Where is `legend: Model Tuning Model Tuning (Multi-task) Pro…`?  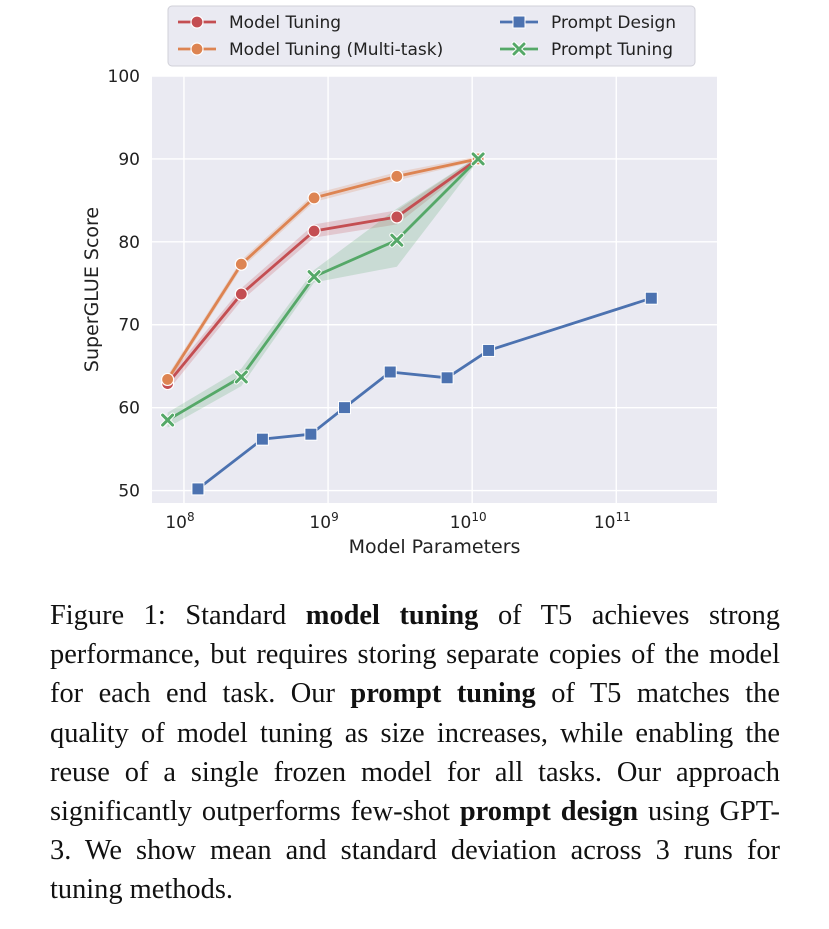
legend: Model Tuning Model Tuning (Multi-task) Pro… is located at coordinates (431, 36).